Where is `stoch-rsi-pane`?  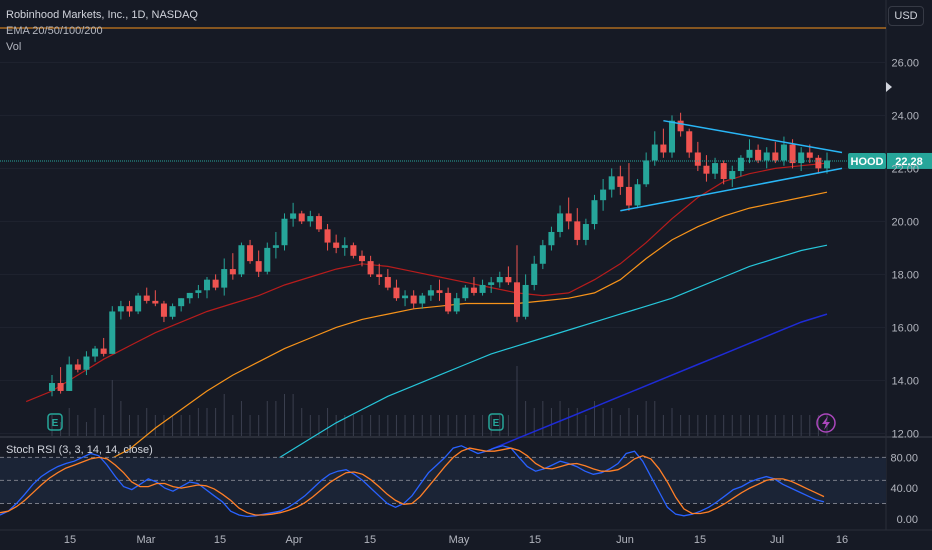 stoch-rsi-pane is located at coordinates (443, 481).